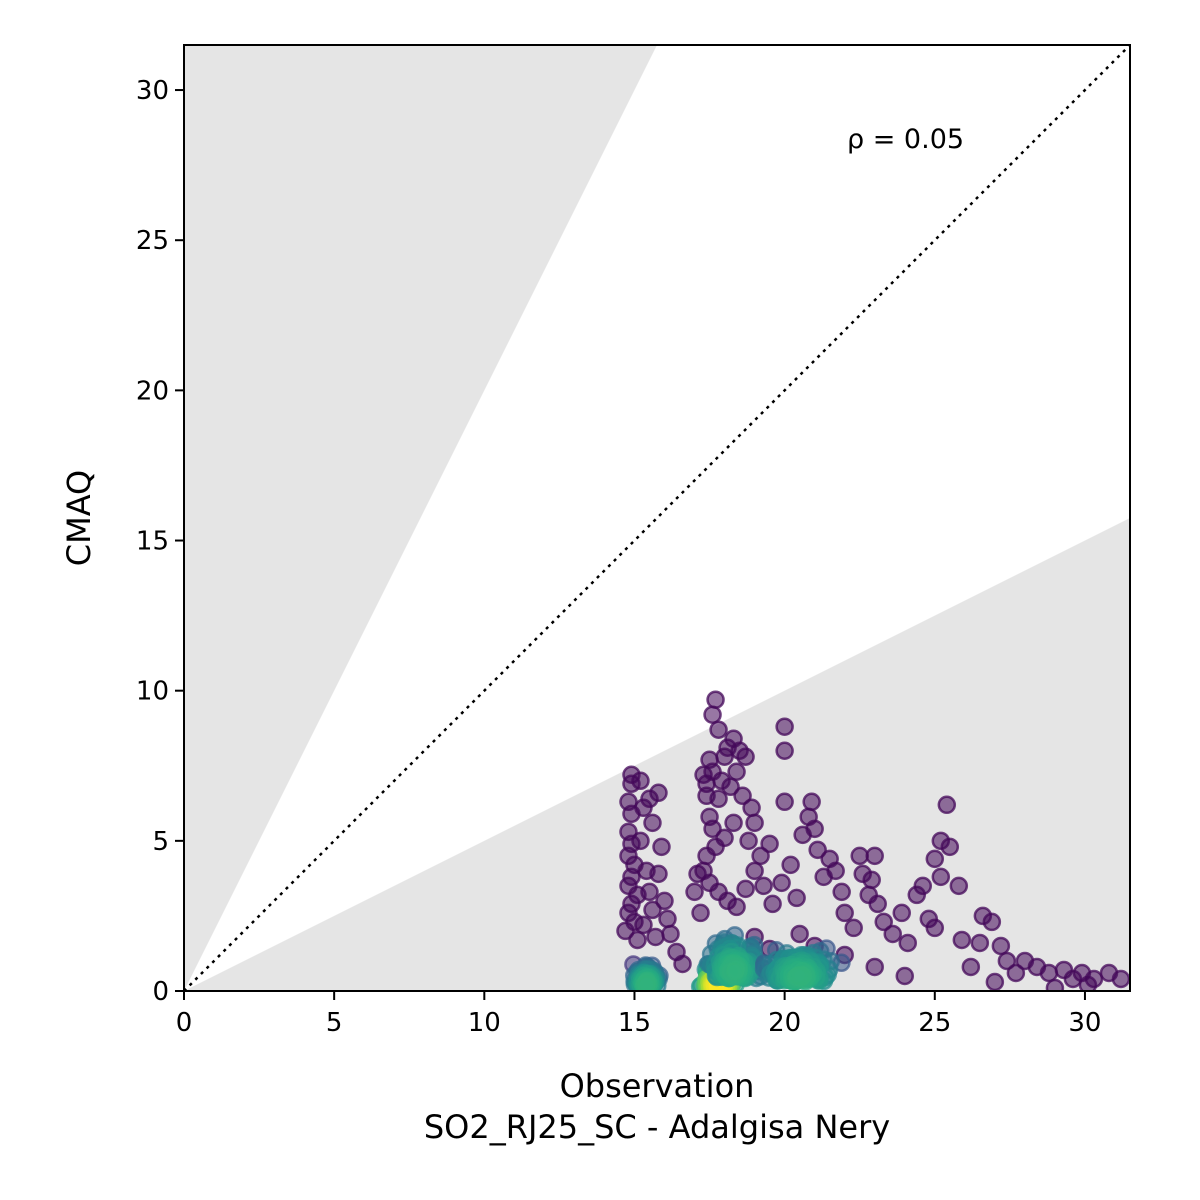 The height and width of the screenshot is (1200, 1200). What do you see at coordinates (334, 1023) in the screenshot?
I see `x-tick-label: 5` at bounding box center [334, 1023].